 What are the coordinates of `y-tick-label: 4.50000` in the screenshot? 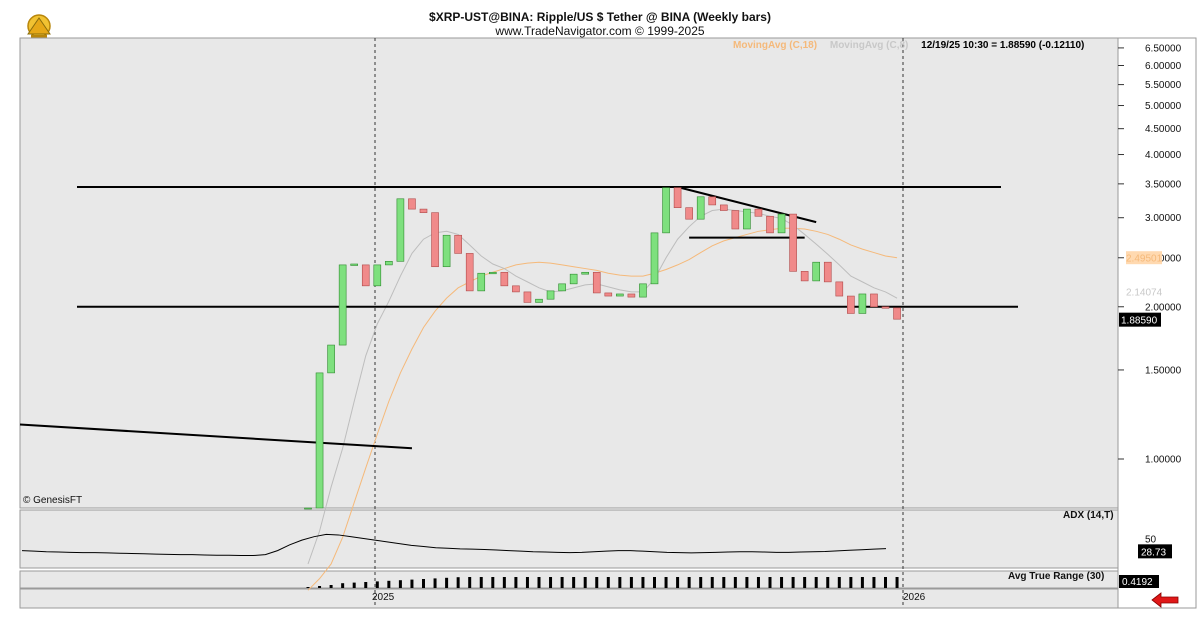 It's located at (1163, 129).